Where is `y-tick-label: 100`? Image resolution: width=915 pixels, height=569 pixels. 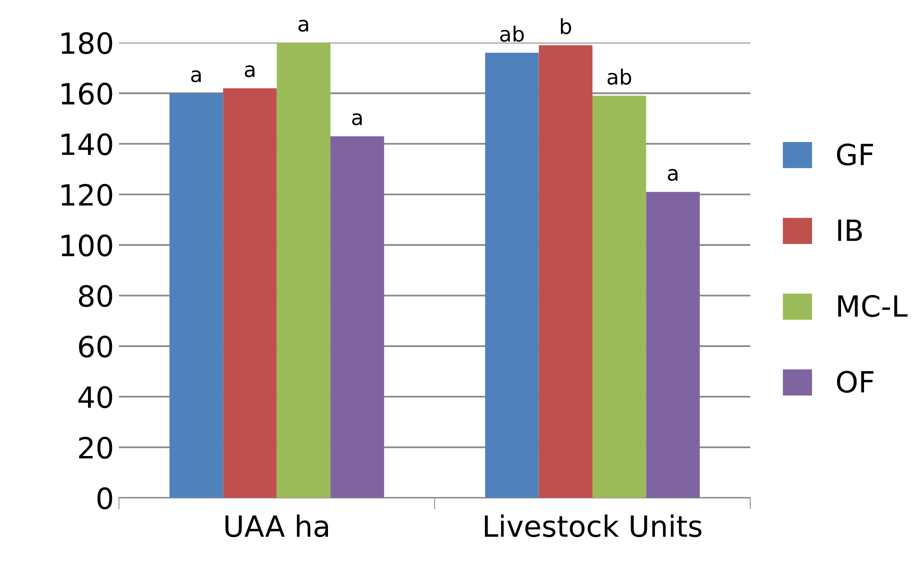
y-tick-label: 100 is located at coordinates (87, 245).